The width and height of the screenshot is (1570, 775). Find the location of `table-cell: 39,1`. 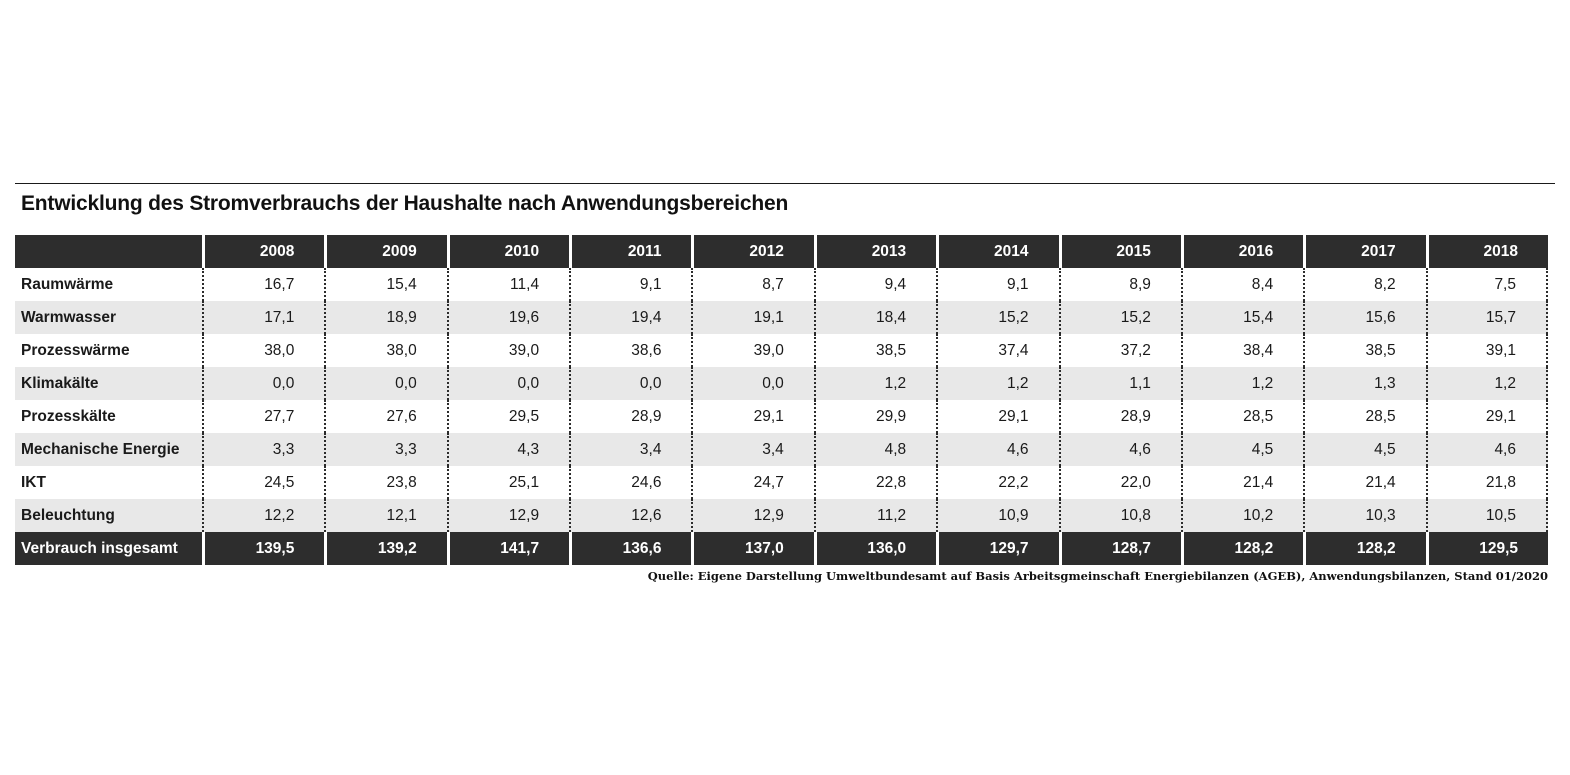

table-cell: 39,1 is located at coordinates (1486, 350).